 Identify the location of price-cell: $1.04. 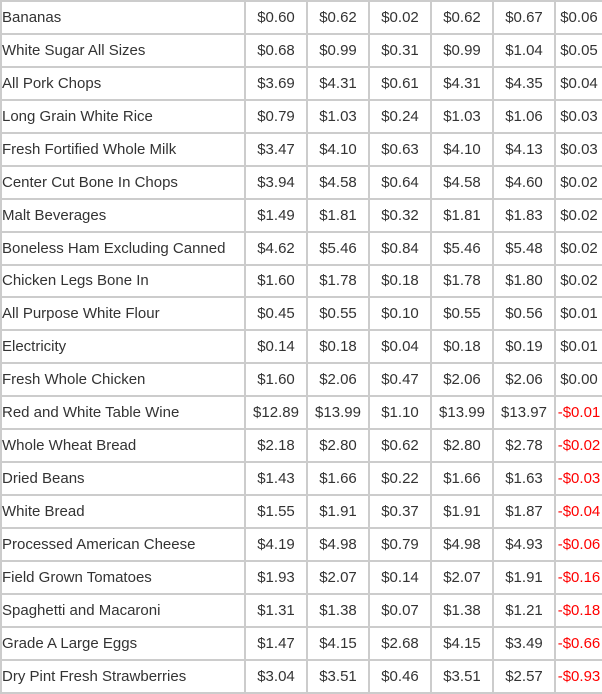
(524, 50).